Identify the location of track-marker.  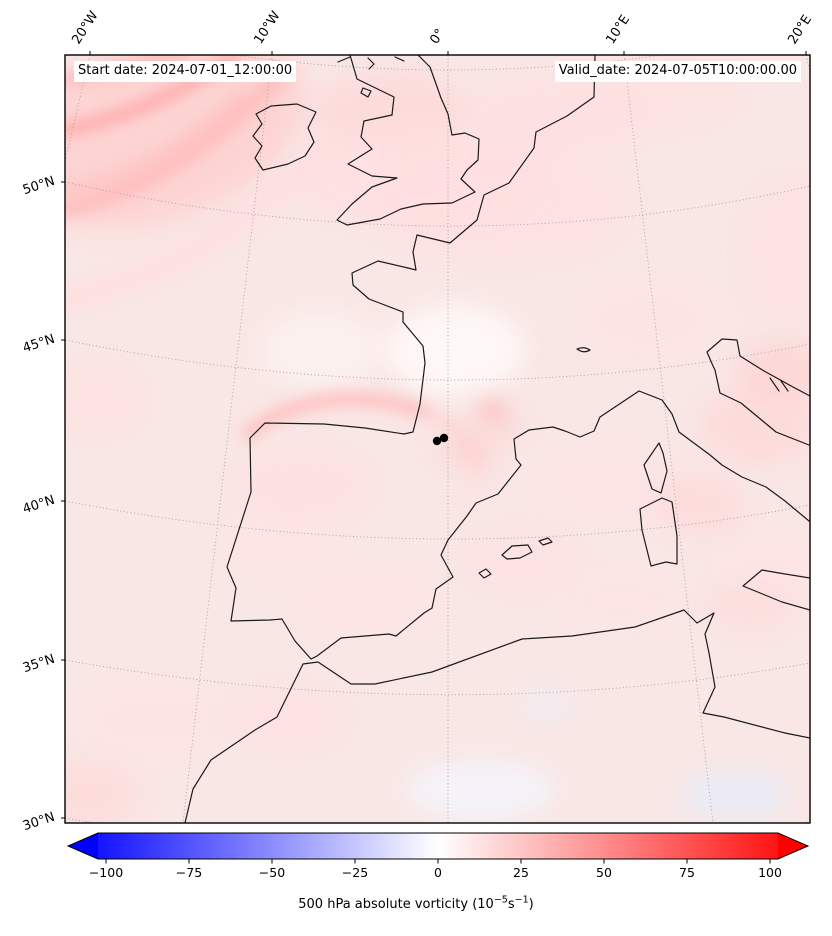
(440, 439).